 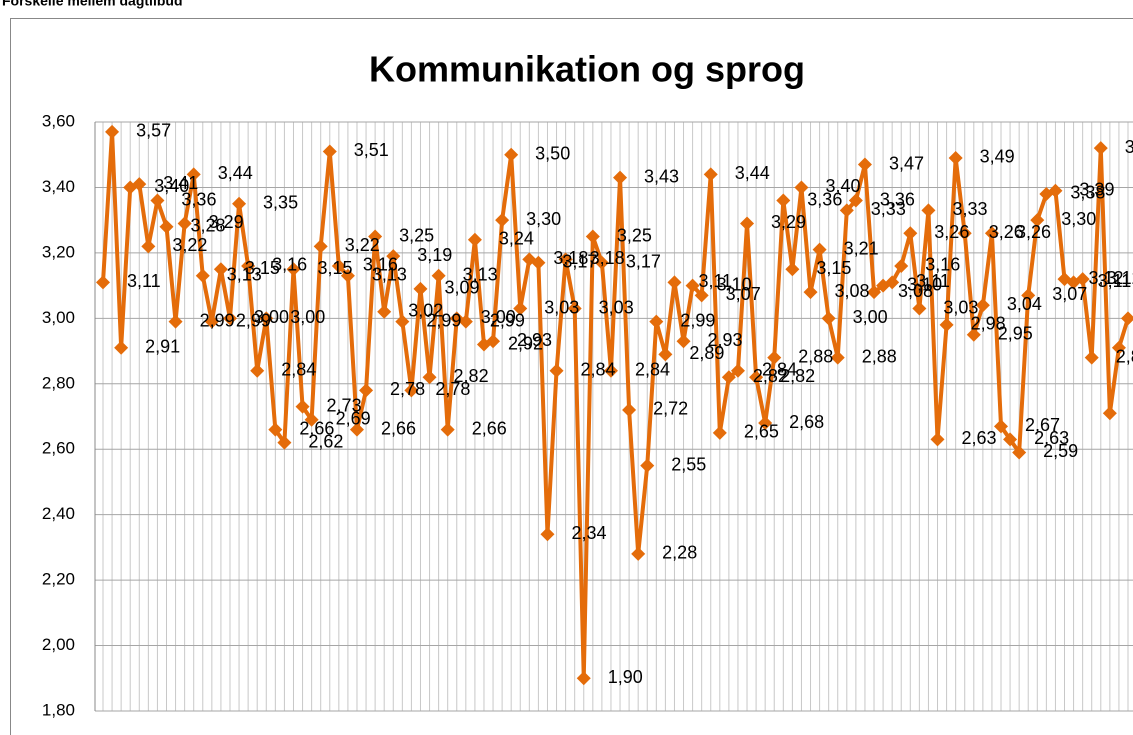 I want to click on data-label: 3,43, so click(x=661, y=176).